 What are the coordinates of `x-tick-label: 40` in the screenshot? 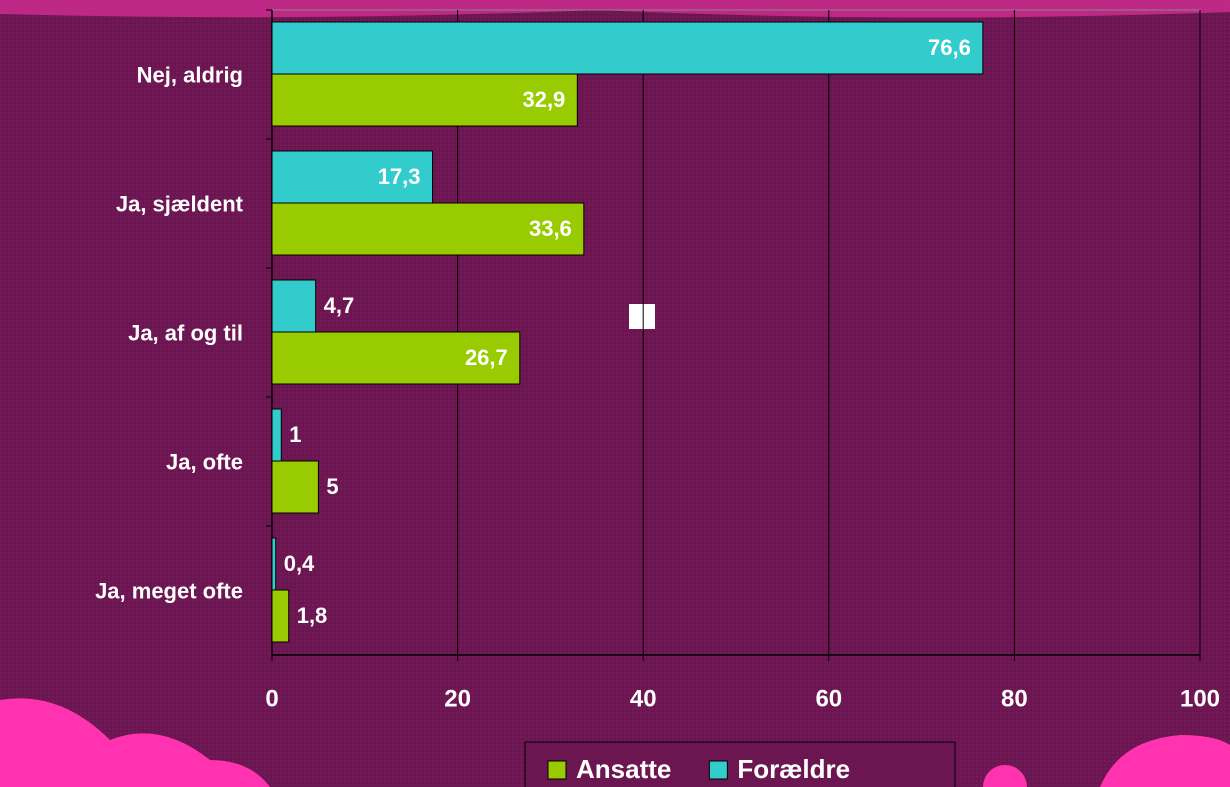 It's located at (643, 698).